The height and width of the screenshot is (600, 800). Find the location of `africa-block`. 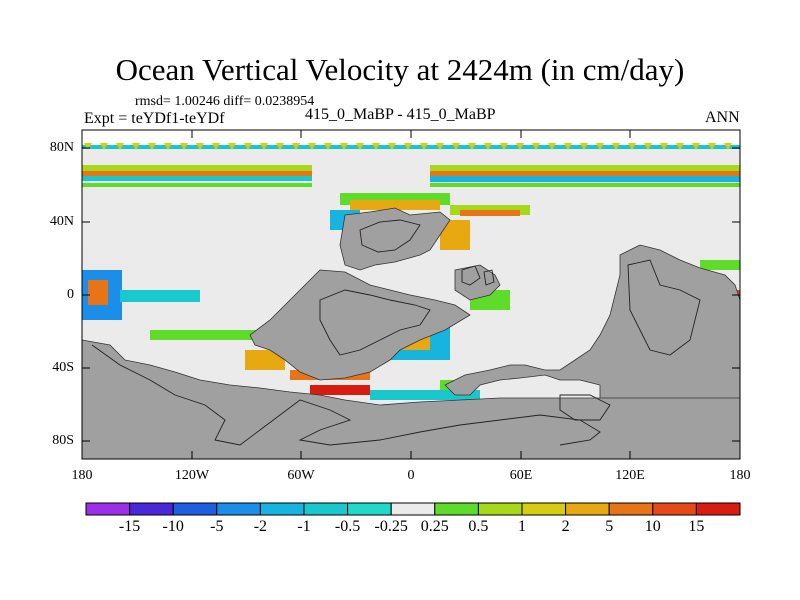

africa-block is located at coordinates (477, 282).